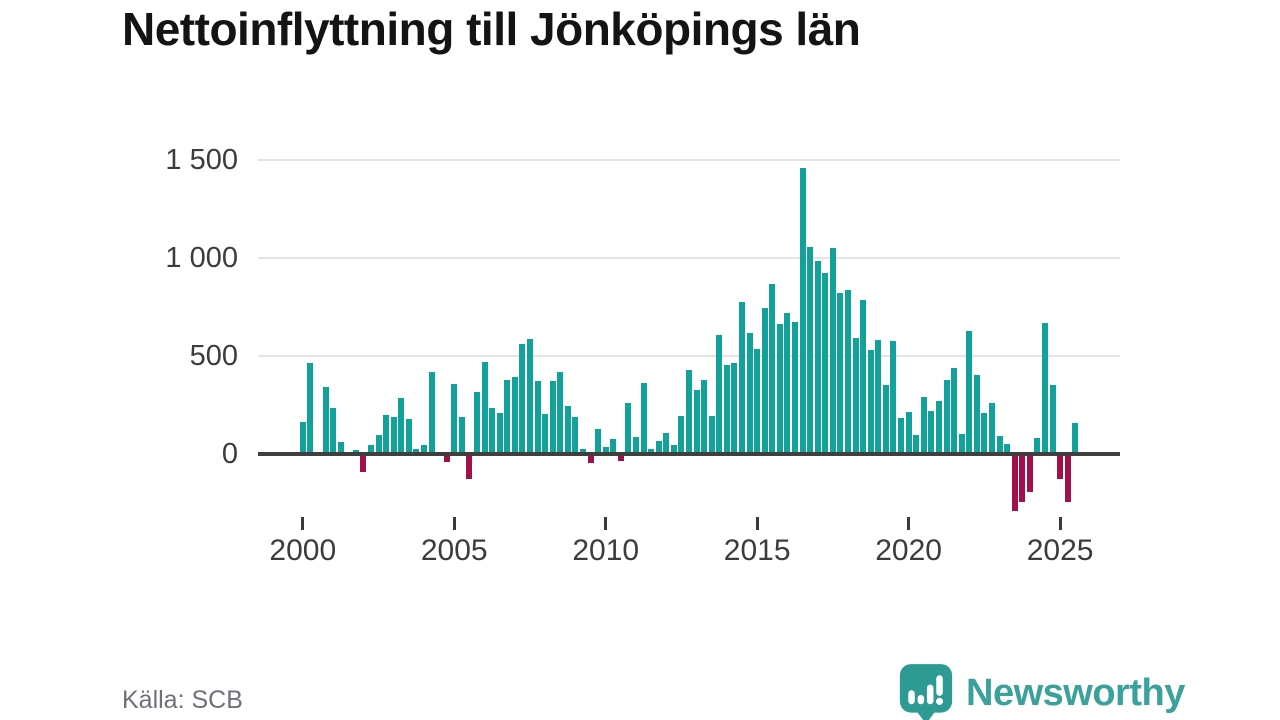 This screenshot has width=1280, height=720. Describe the element at coordinates (764, 380) in the screenshot. I see `bar-2015Q2` at that location.